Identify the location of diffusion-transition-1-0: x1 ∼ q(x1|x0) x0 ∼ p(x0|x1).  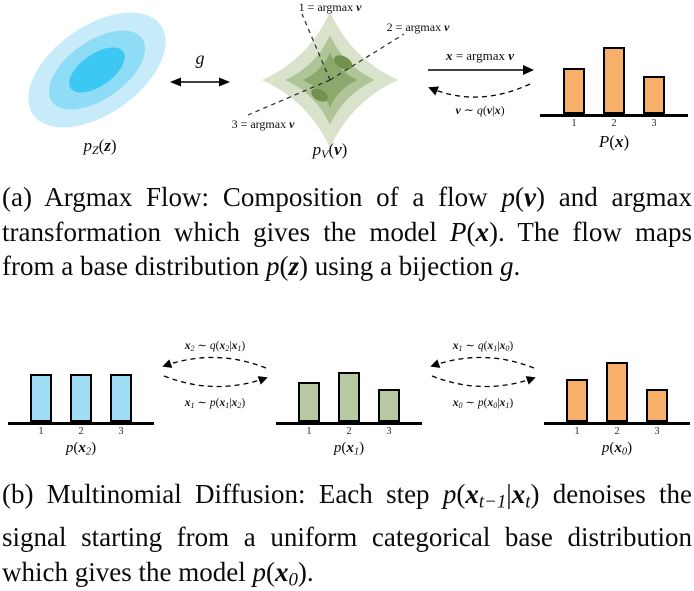
(483, 374).